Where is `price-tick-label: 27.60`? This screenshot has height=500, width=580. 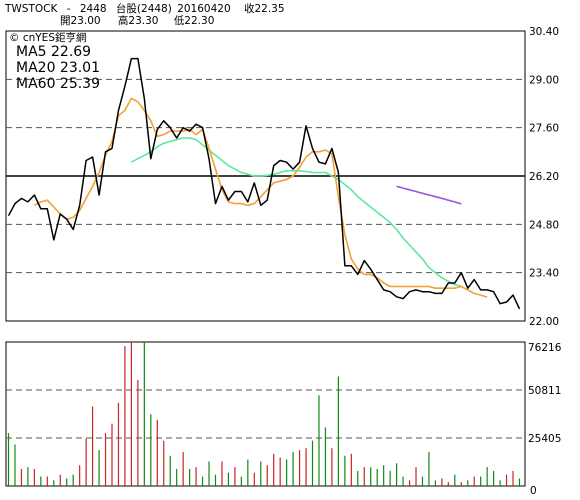
price-tick-label: 27.60 is located at coordinates (544, 129).